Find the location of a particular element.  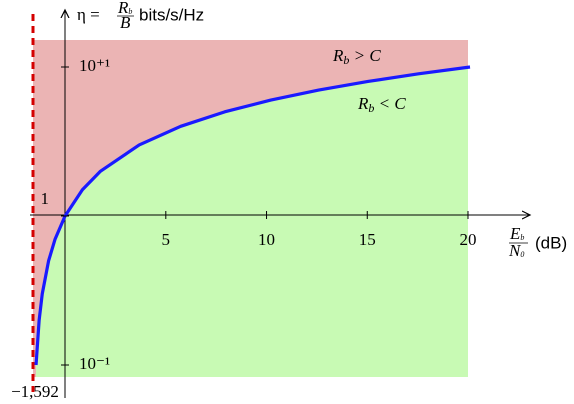

region-label: Rb < C is located at coordinates (381, 104).